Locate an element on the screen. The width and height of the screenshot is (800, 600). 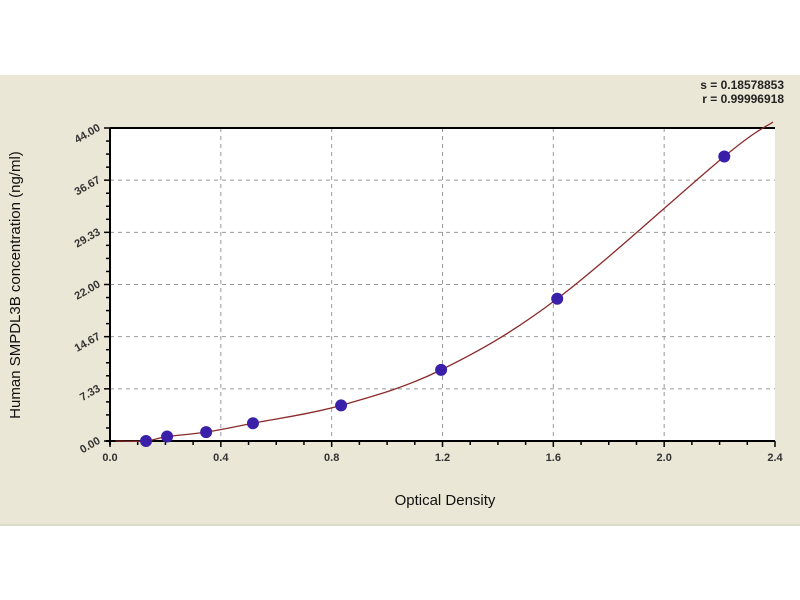
s-value: s = 0.18578853 is located at coordinates (742, 85).